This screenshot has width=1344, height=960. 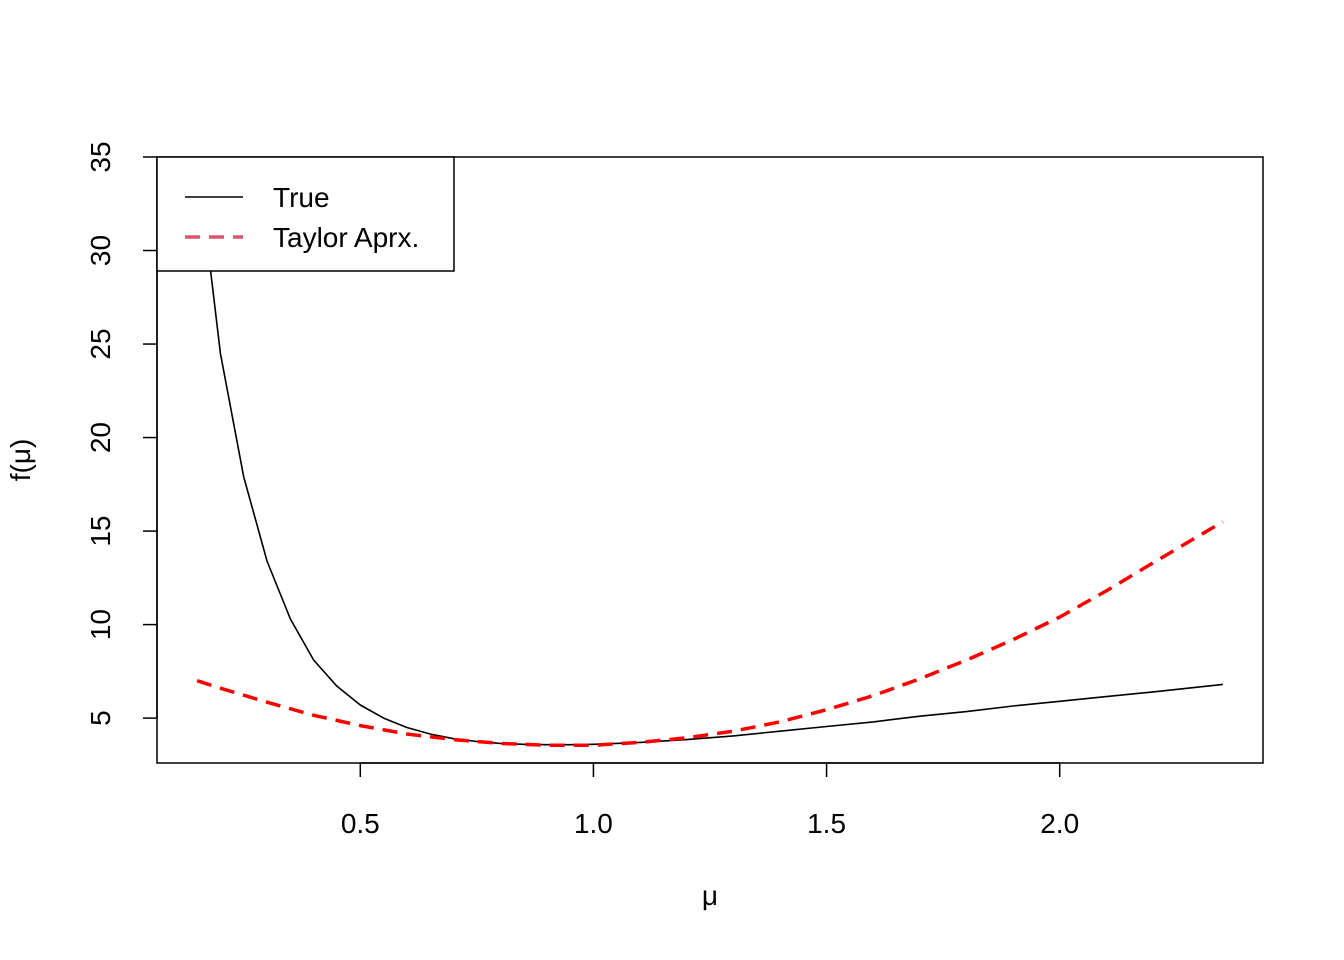 I want to click on x-axis-title: μ, so click(x=710, y=895).